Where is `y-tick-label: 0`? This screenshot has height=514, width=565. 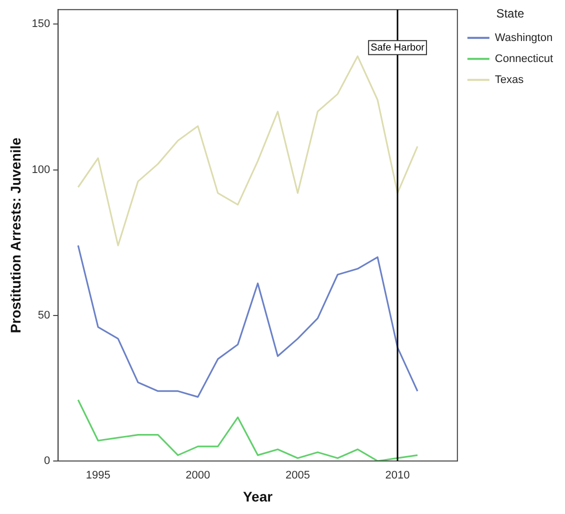 y-tick-label: 0 is located at coordinates (47, 461).